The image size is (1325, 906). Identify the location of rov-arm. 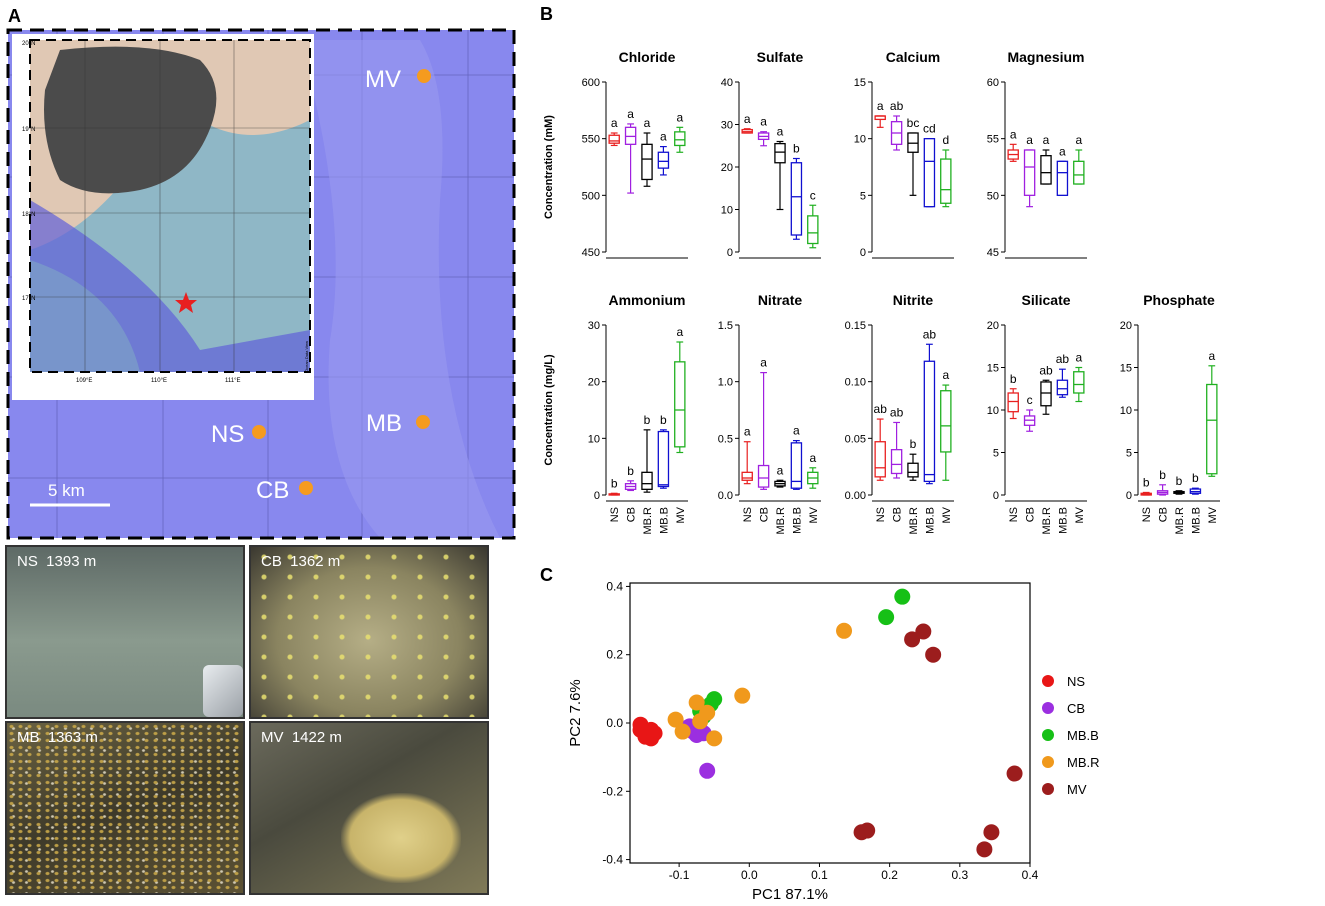
(223, 691).